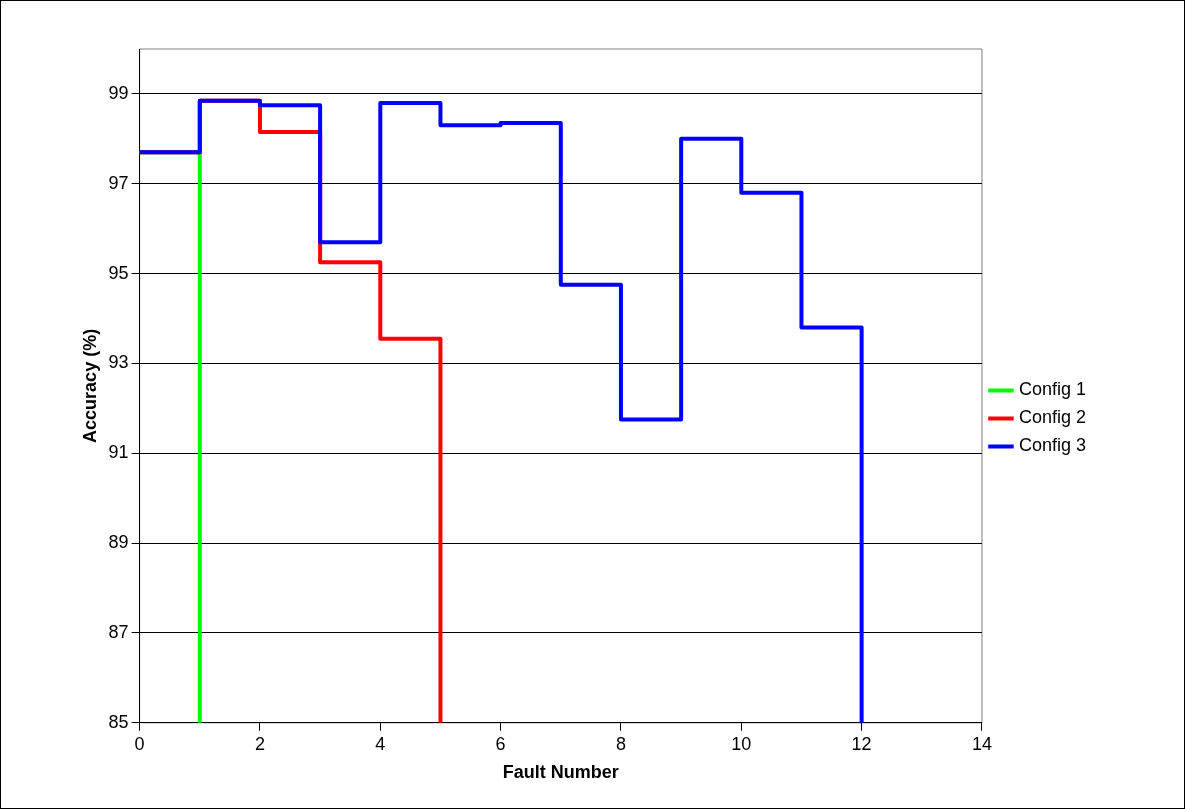 This screenshot has height=809, width=1185. Describe the element at coordinates (139, 743) in the screenshot. I see `x-tick-label: 0` at that location.